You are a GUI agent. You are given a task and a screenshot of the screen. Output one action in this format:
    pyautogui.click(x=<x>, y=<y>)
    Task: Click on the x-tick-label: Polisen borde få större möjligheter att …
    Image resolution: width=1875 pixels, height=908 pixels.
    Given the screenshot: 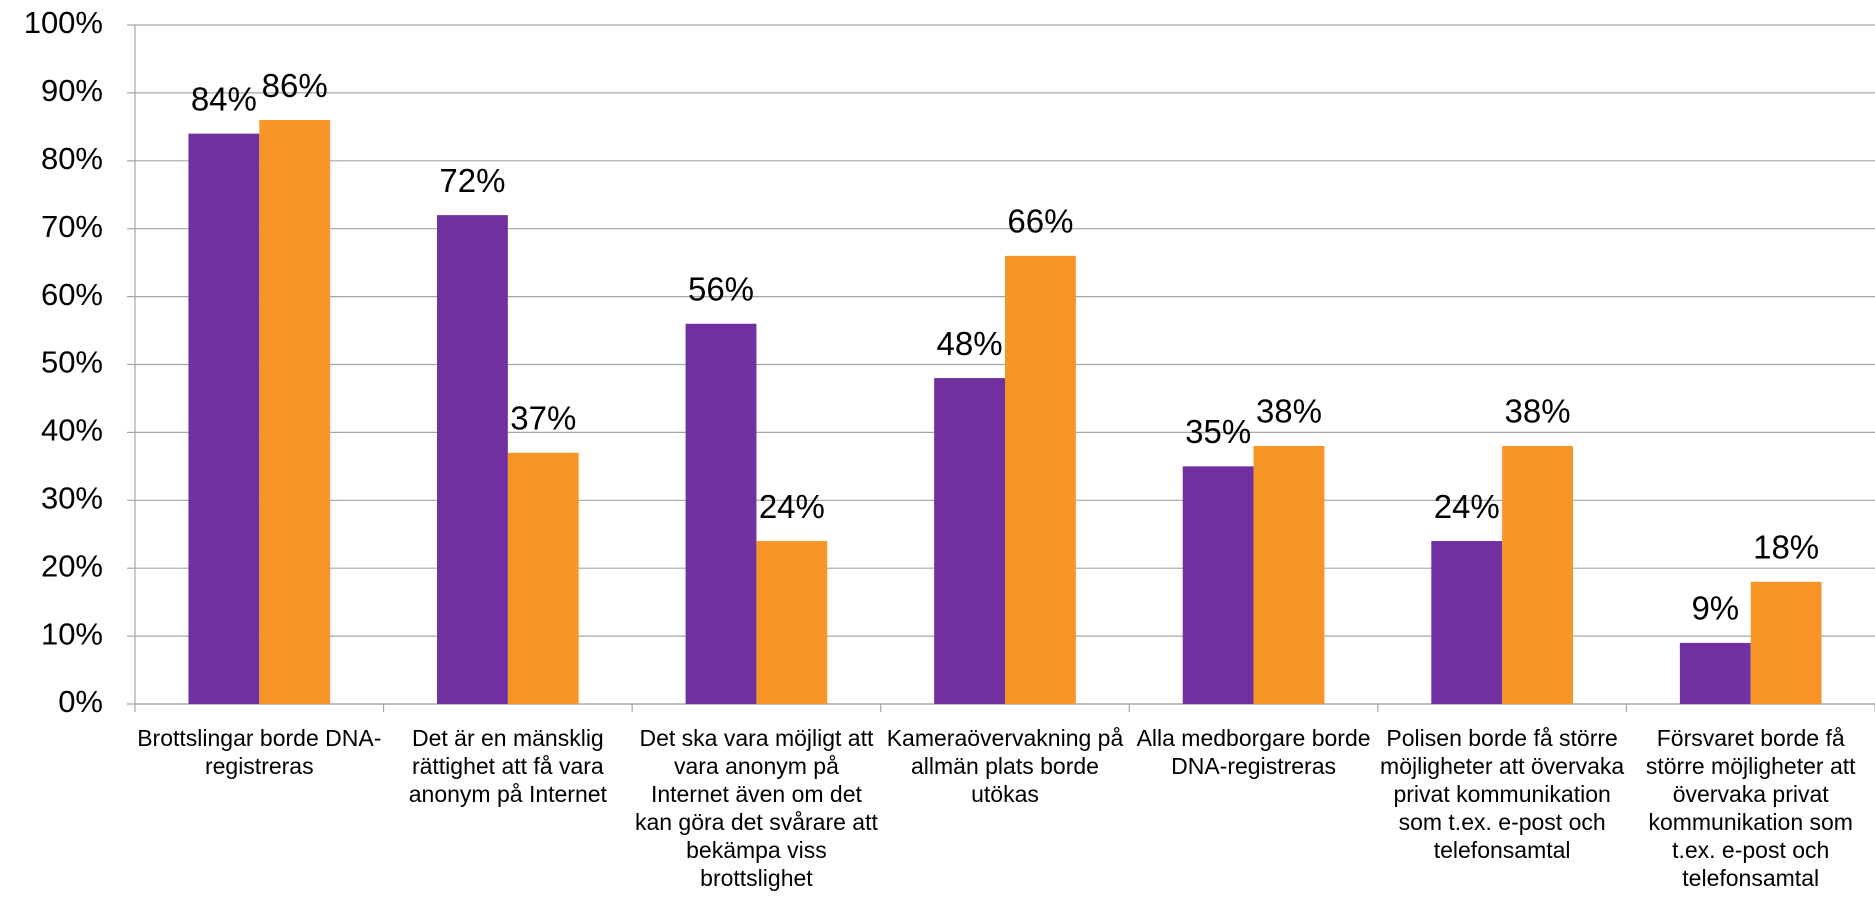 What is the action you would take?
    pyautogui.click(x=1502, y=794)
    